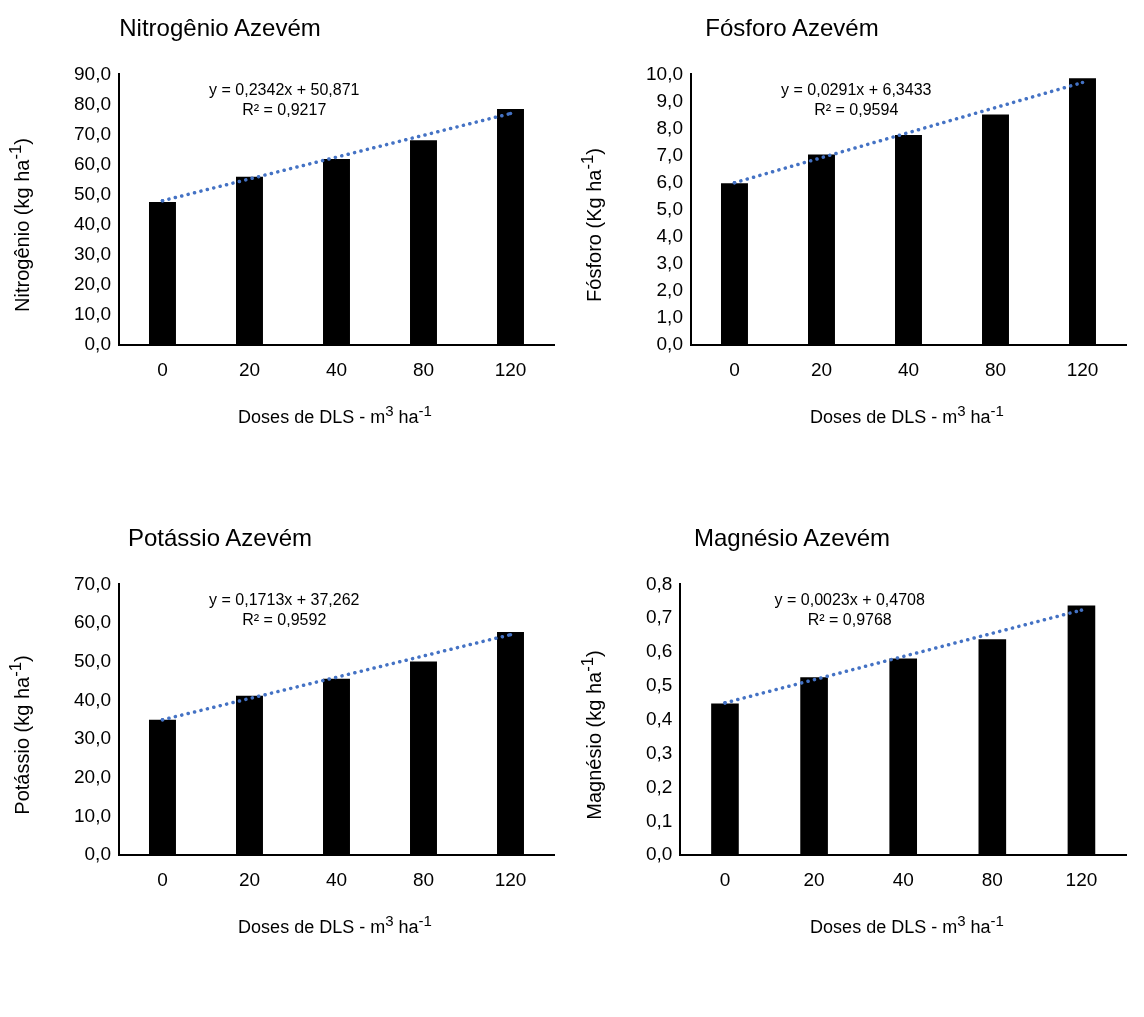  Describe the element at coordinates (284, 89) in the screenshot. I see `annotation: y = 0,2342x + 50,871` at that location.